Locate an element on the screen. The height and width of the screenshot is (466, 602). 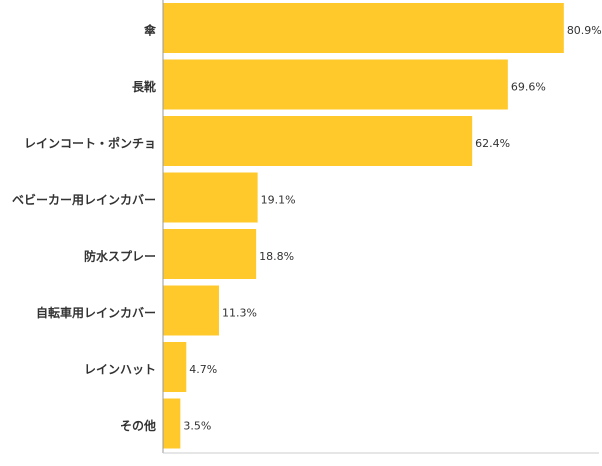
category-label: 防水スプレー is located at coordinates (120, 256).